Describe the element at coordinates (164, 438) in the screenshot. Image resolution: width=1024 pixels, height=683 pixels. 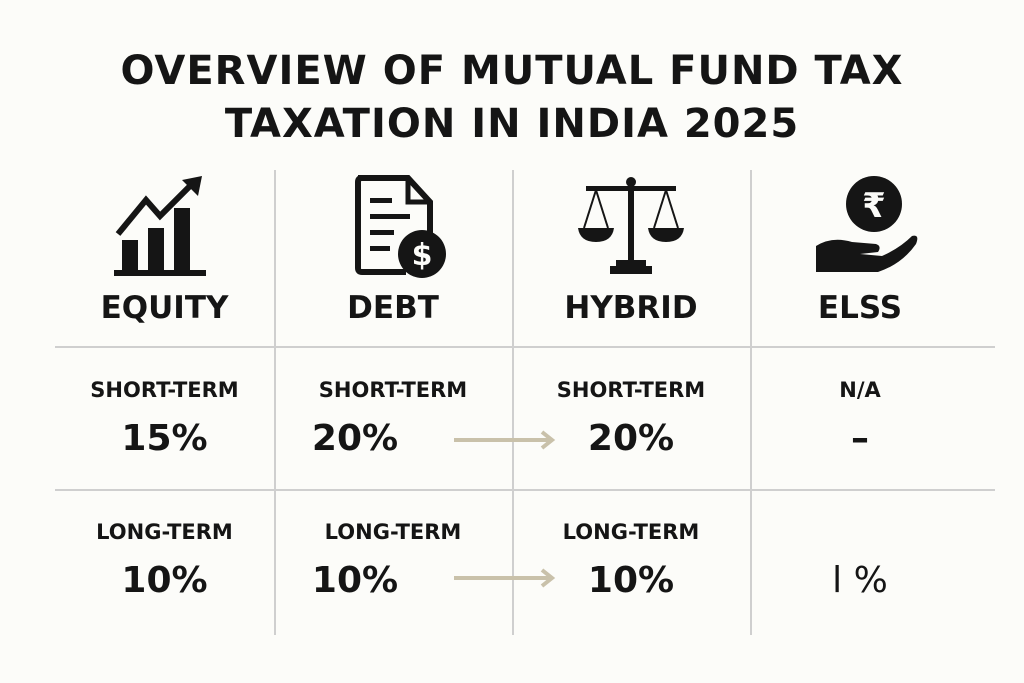
I see `short-term-value: 15%` at that location.